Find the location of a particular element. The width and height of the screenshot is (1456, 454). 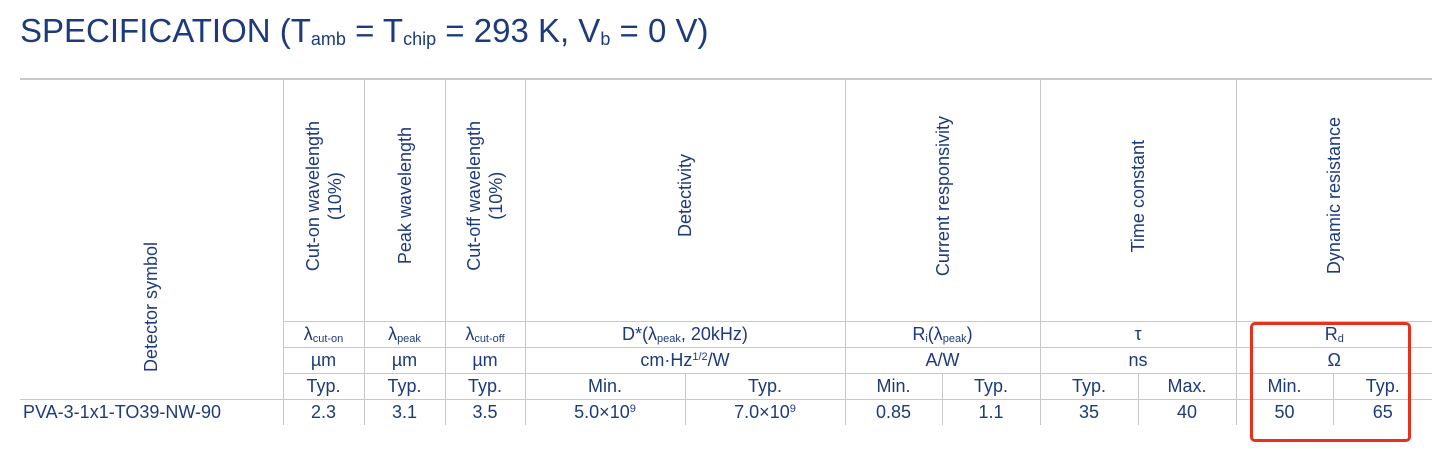

time-max-stat: Max. is located at coordinates (1187, 386).